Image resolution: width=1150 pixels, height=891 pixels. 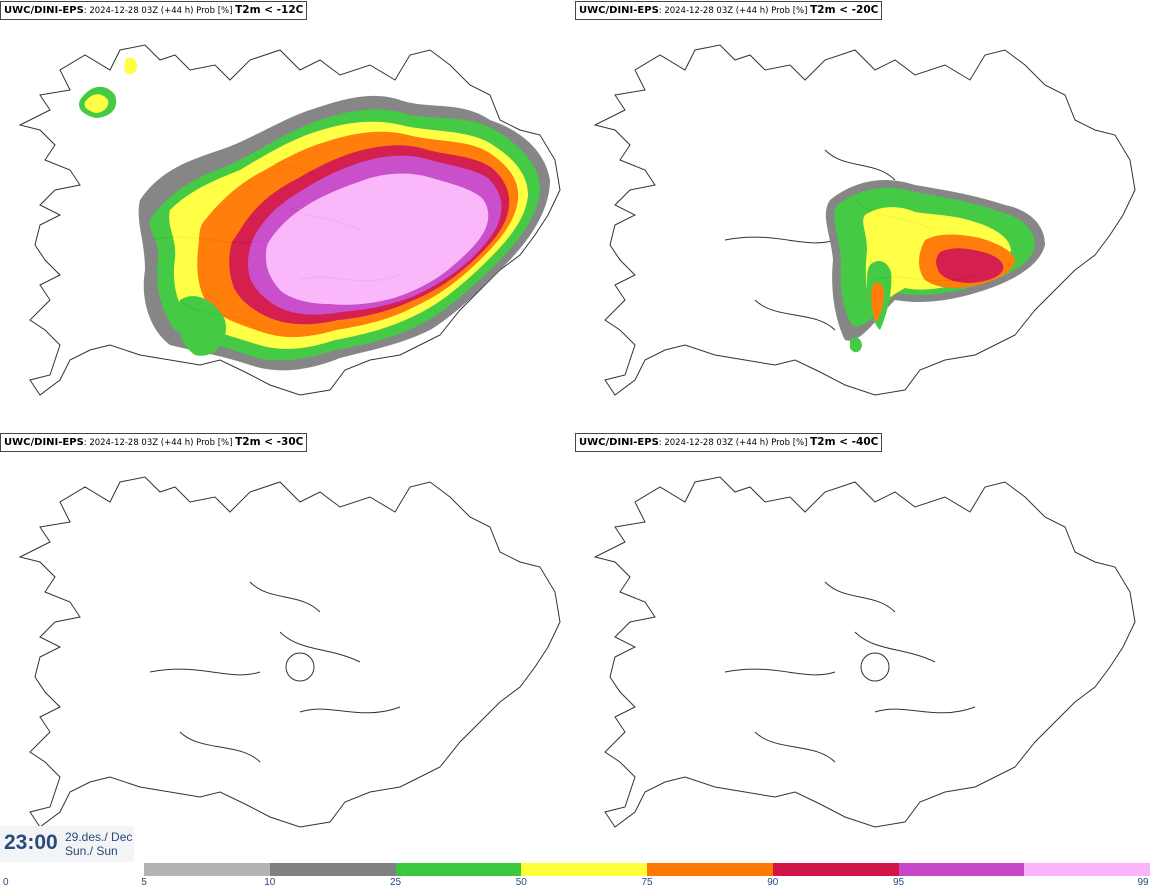 What do you see at coordinates (844, 442) in the screenshot?
I see `threshold-label: T2m < -40C` at bounding box center [844, 442].